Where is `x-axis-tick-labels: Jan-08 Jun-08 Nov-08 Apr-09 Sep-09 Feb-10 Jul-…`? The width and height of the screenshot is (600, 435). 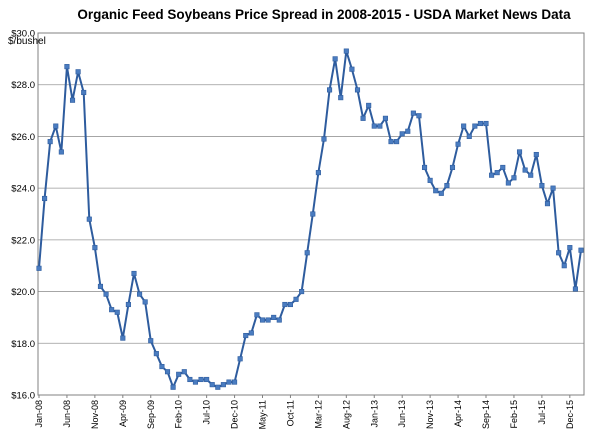
x-axis-tick-labels: Jan-08 Jun-08 Nov-08 Apr-09 Sep-09 Feb-10 Jul-… is located at coordinates (304, 412).